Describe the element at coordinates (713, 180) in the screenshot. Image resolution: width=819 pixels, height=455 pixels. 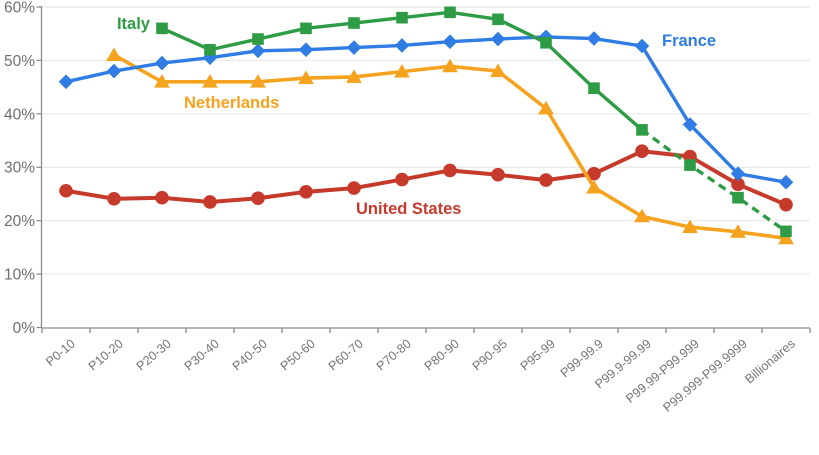
I see `series-italy-line-dashed` at that location.